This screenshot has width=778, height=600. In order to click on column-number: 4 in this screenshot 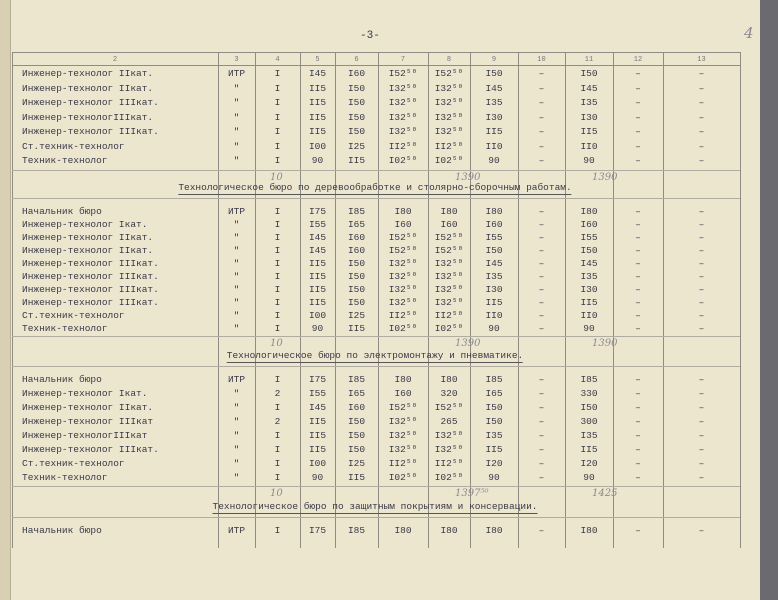, I will do `click(277, 60)`.